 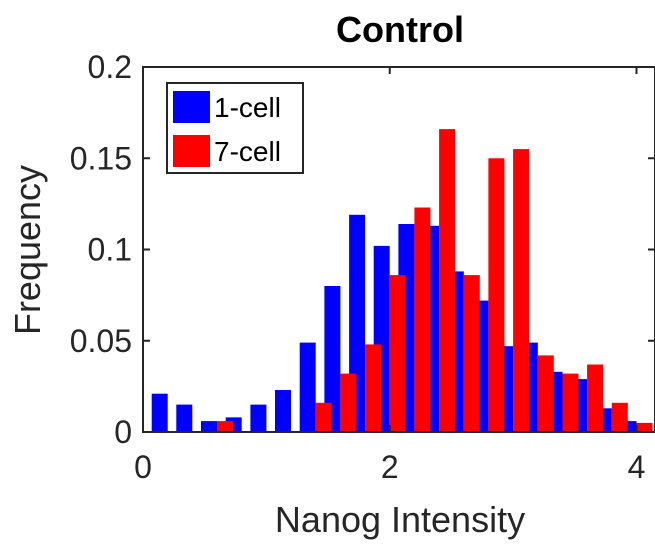 What do you see at coordinates (247, 107) in the screenshot?
I see `legend-label-1-cell: 1-cell` at bounding box center [247, 107].